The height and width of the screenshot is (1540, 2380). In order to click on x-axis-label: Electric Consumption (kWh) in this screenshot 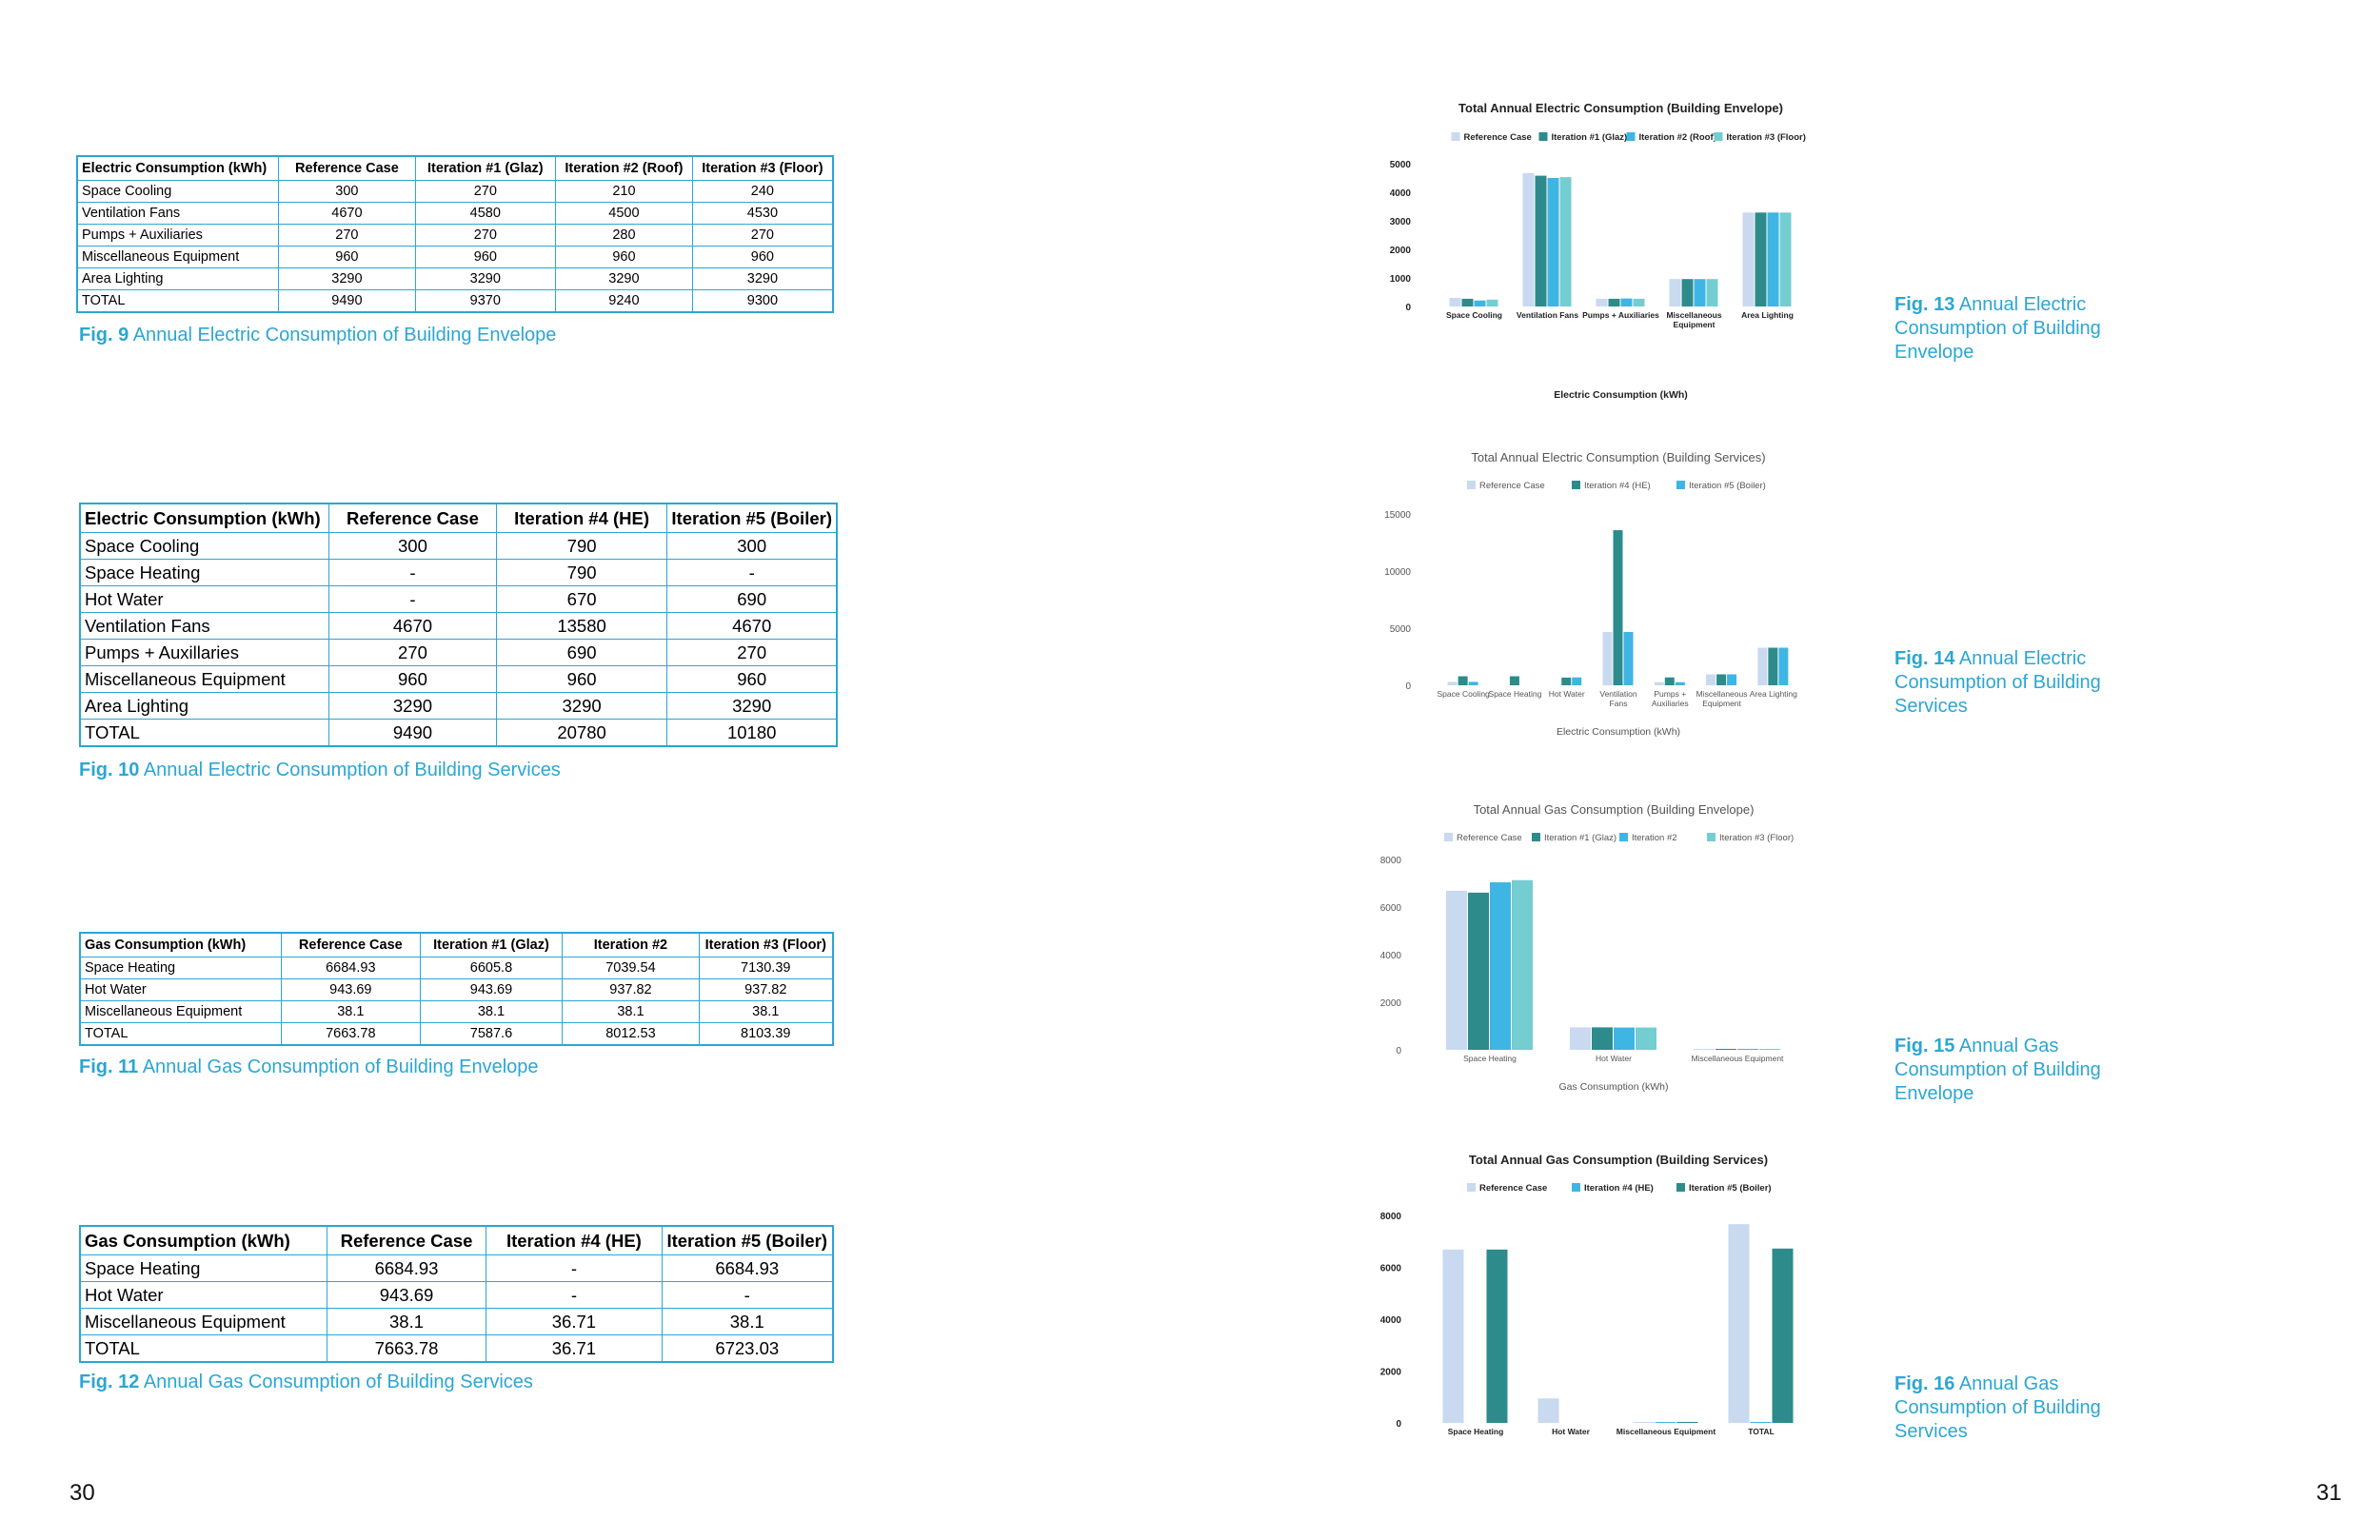, I will do `click(1621, 395)`.